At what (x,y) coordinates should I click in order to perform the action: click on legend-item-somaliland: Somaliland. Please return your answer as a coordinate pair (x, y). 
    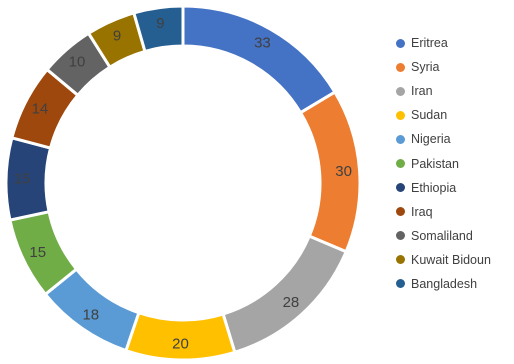
    Looking at the image, I should click on (443, 236).